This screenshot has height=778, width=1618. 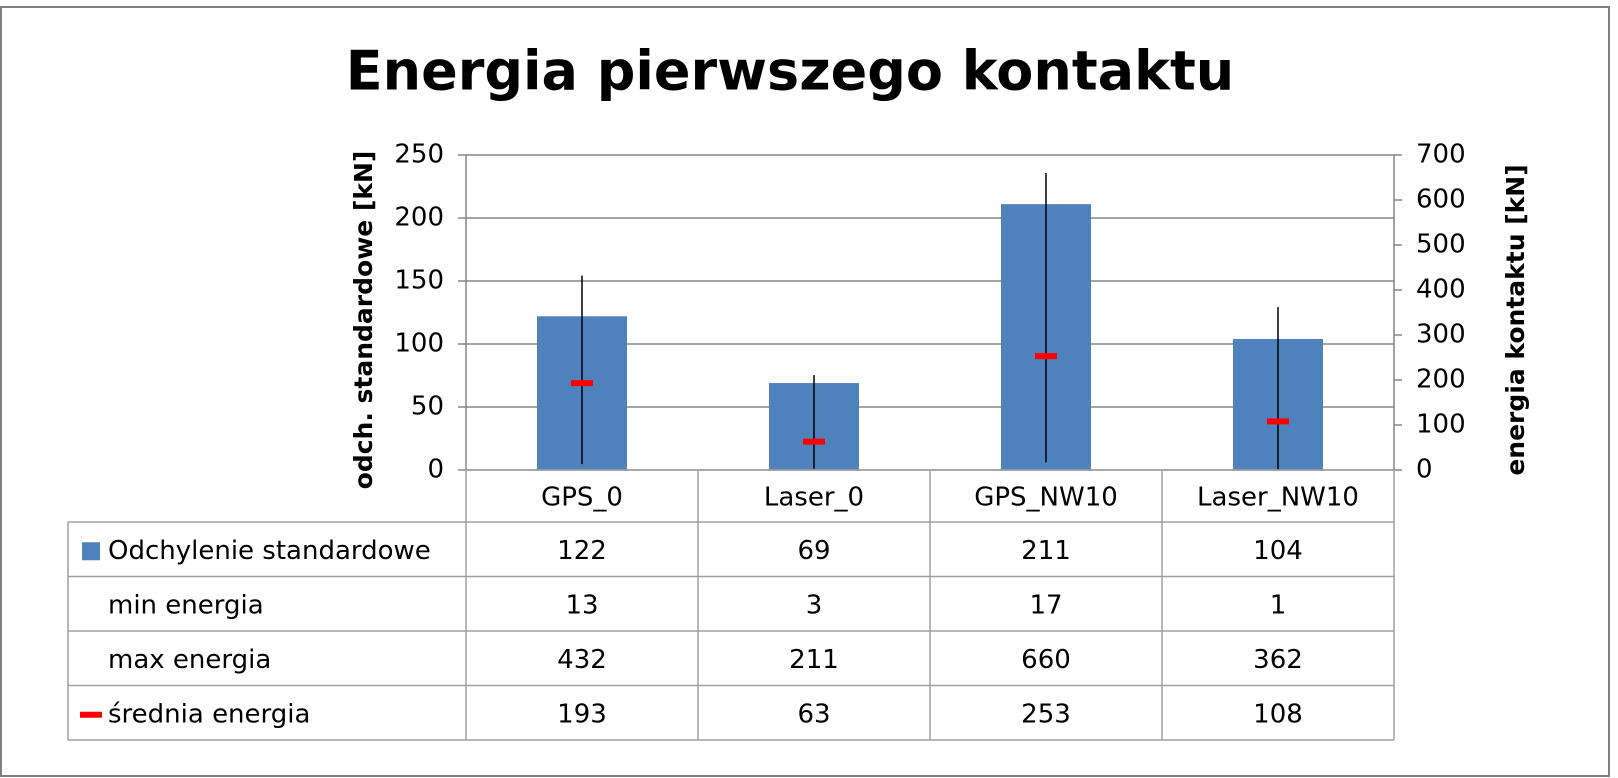 I want to click on table-value: 13, so click(x=581, y=605).